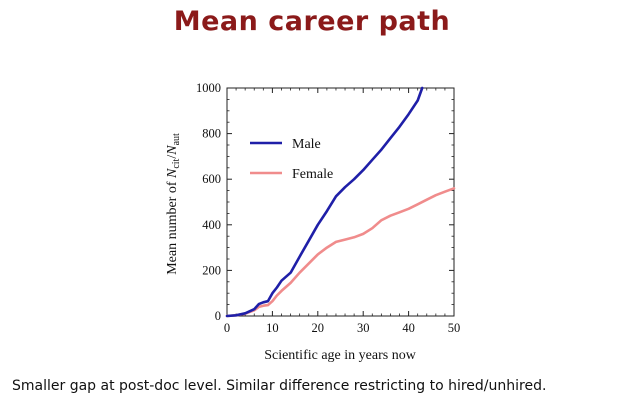 Image resolution: width=624 pixels, height=415 pixels. Describe the element at coordinates (318, 328) in the screenshot. I see `x-tick-label: 20` at that location.